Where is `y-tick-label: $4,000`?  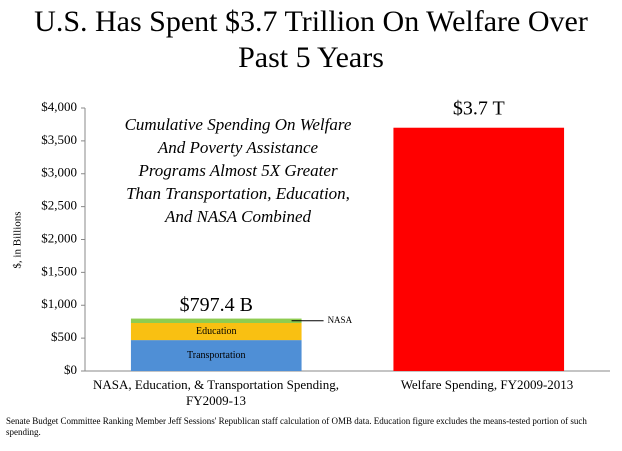 y-tick-label: $4,000 is located at coordinates (59, 106).